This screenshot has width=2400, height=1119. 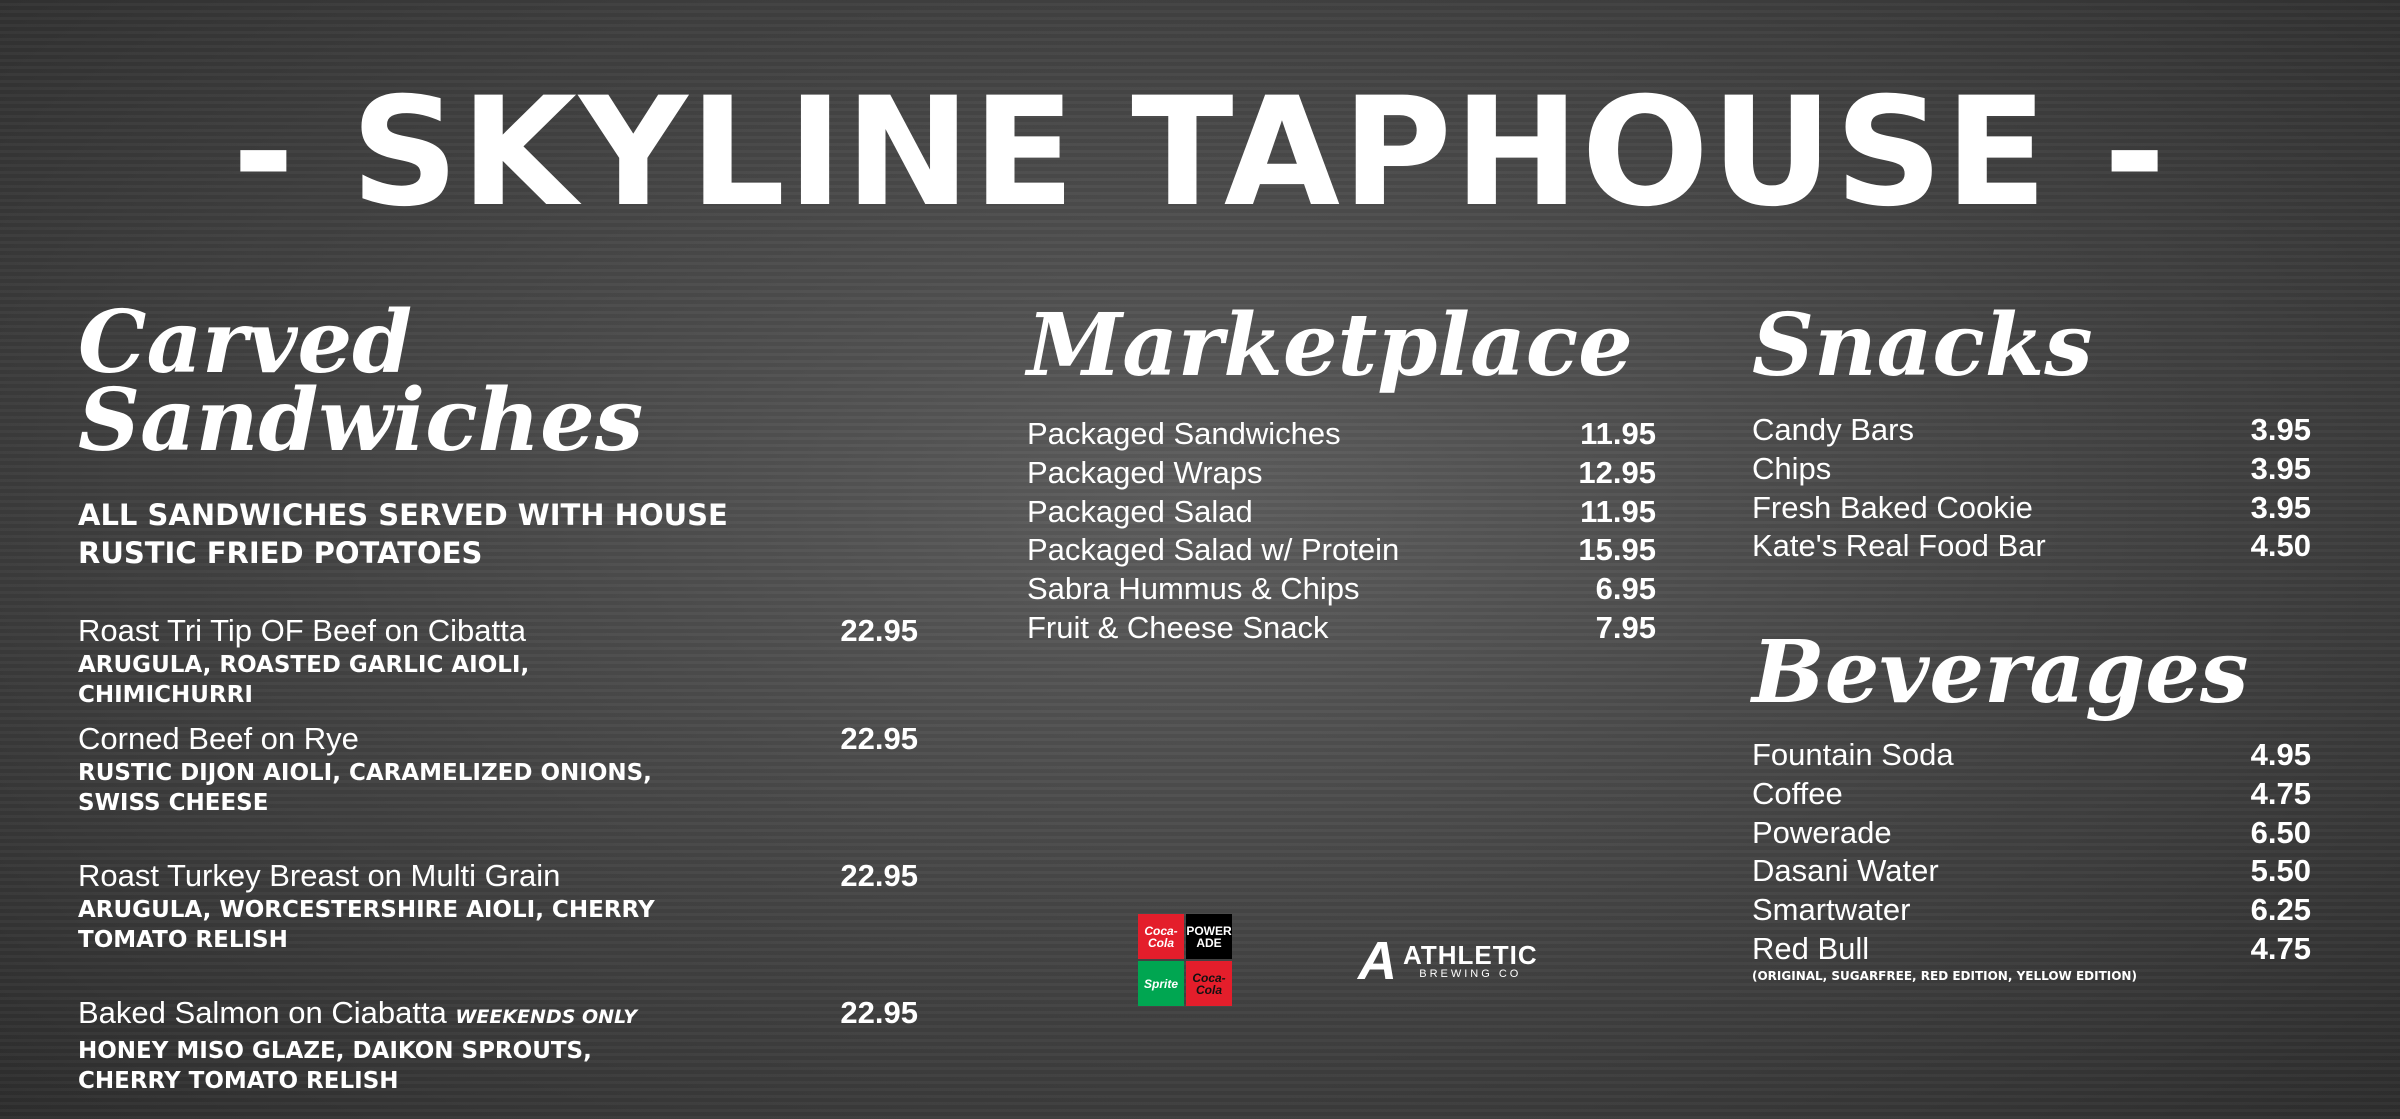 I want to click on carved-heading-1: Carved, so click(x=245, y=342).